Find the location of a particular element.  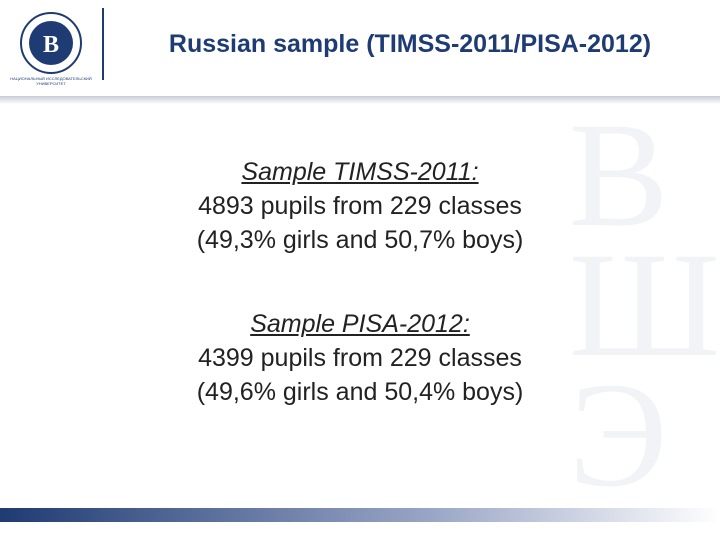

section-line: 4893 pupils from 229 classes is located at coordinates (360, 206).